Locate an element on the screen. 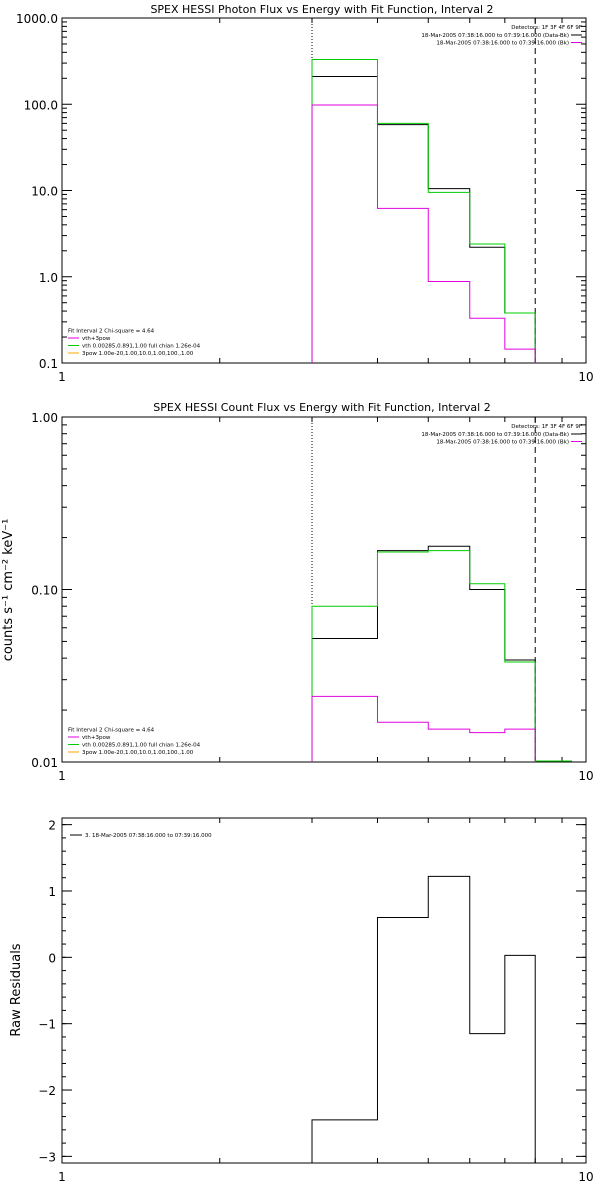  y-tick-label: 10.0 is located at coordinates (44, 192).